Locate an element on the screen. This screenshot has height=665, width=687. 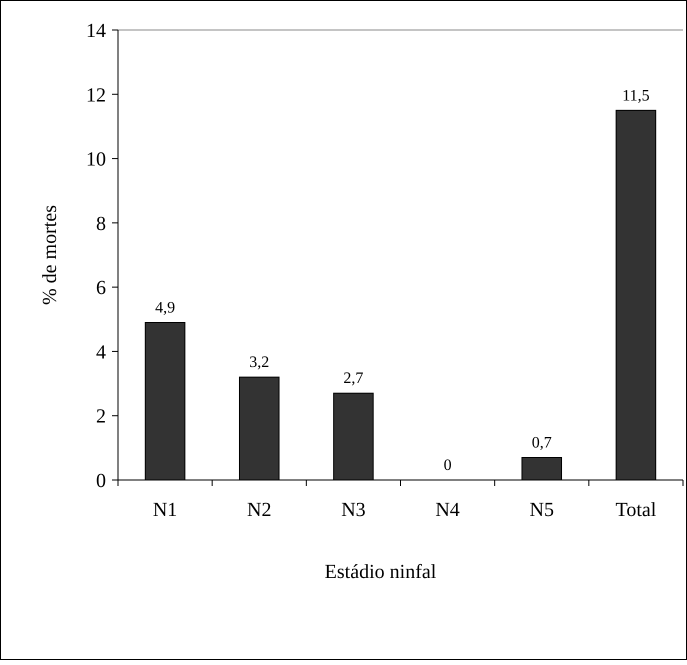
y-tick-label: 6 is located at coordinates (101, 288).